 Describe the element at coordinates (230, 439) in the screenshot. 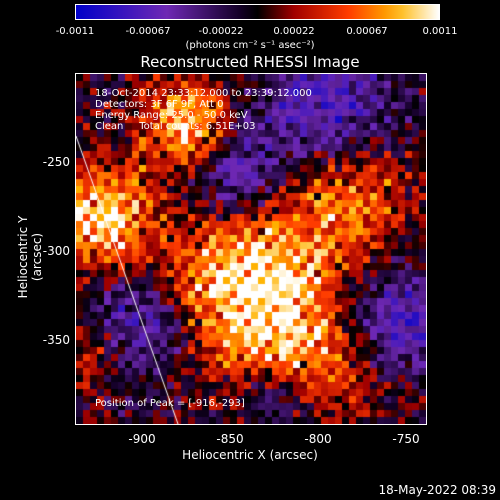

I see `x-tick-label: -850` at that location.